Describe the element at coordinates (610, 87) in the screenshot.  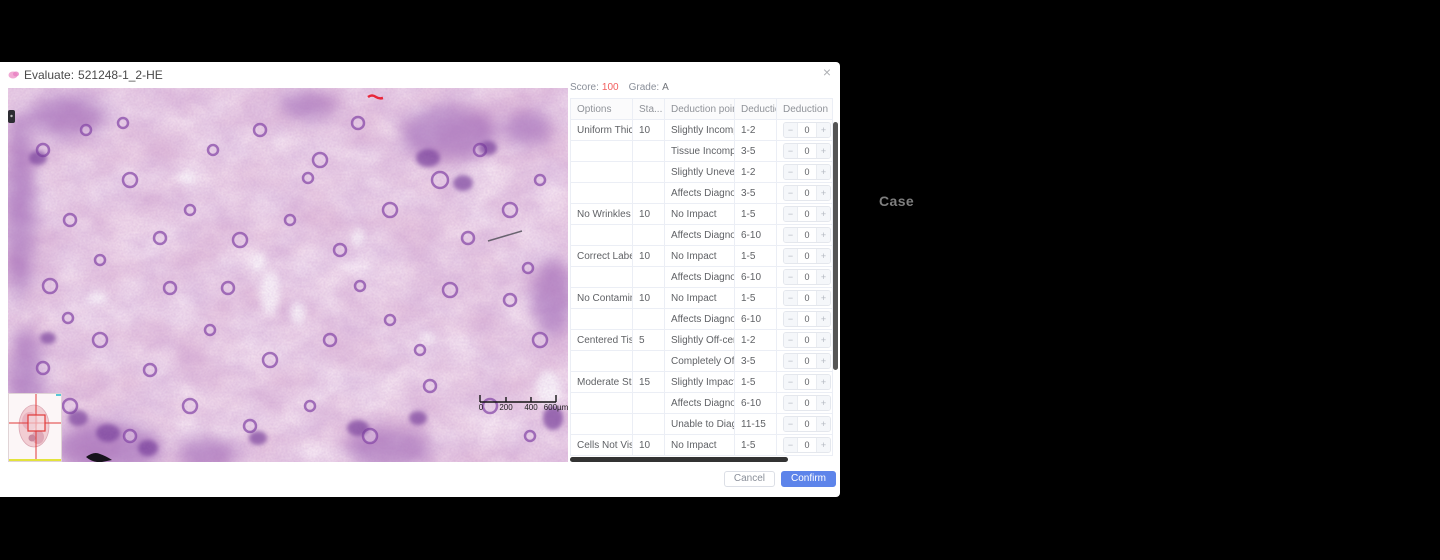
I see `score-value: 100` at that location.